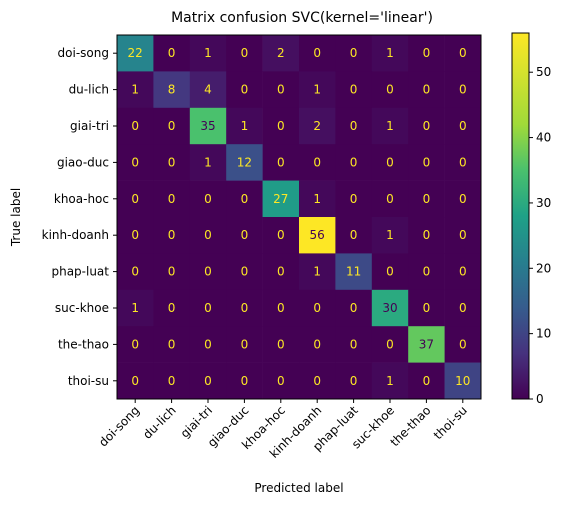  I want to click on cell-value-label: 4, so click(208, 90).